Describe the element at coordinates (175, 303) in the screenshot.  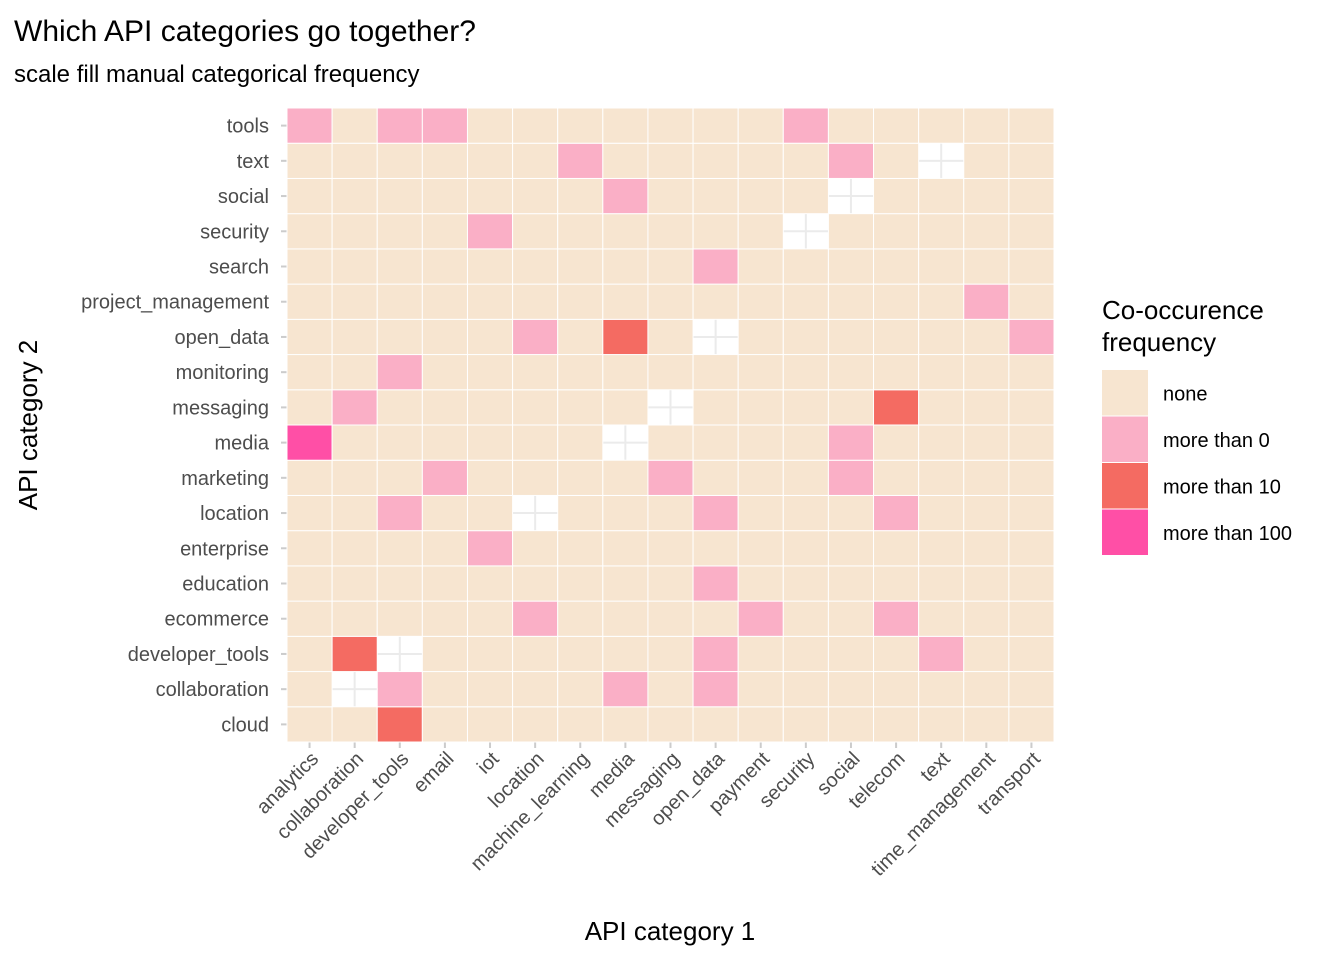
I see `y-tick-label: project_management` at that location.